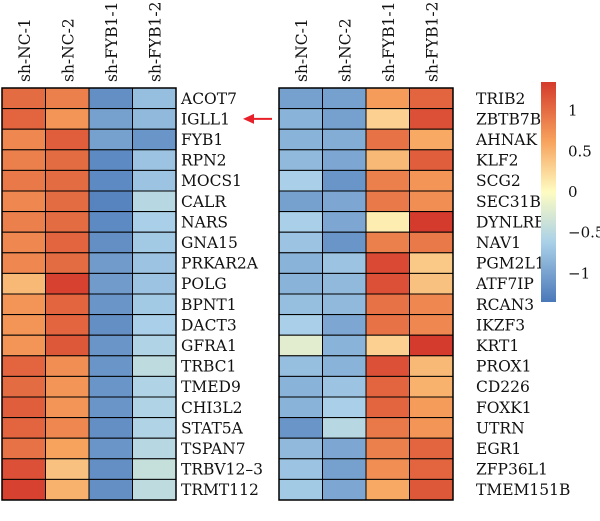  Describe the element at coordinates (503, 367) in the screenshot. I see `row-label-right-prox1: PROX1` at that location.